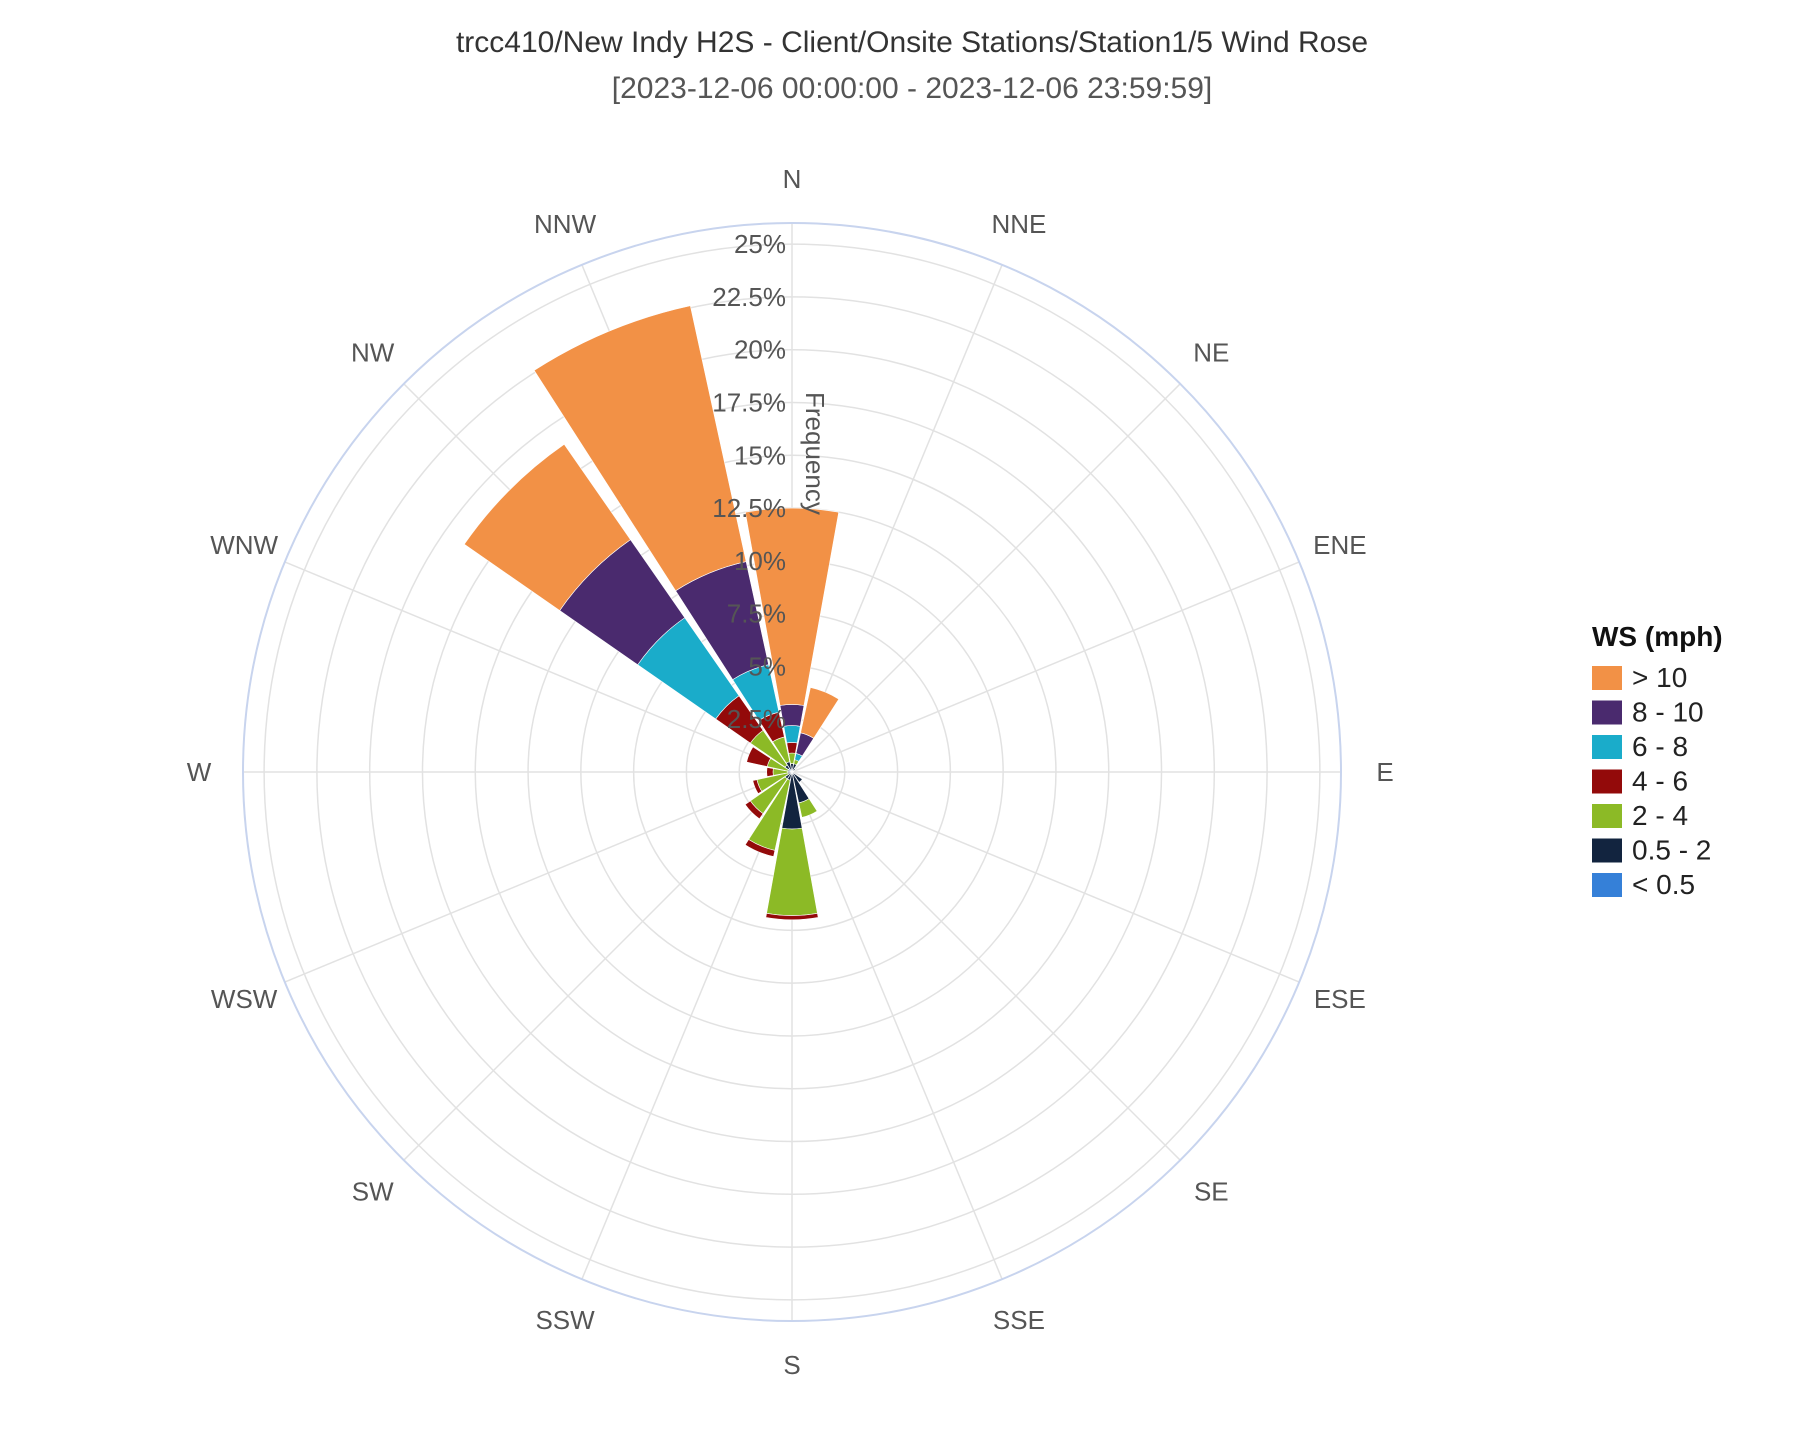  What do you see at coordinates (760, 561) in the screenshot?
I see `radial-tick-label: 10%` at bounding box center [760, 561].